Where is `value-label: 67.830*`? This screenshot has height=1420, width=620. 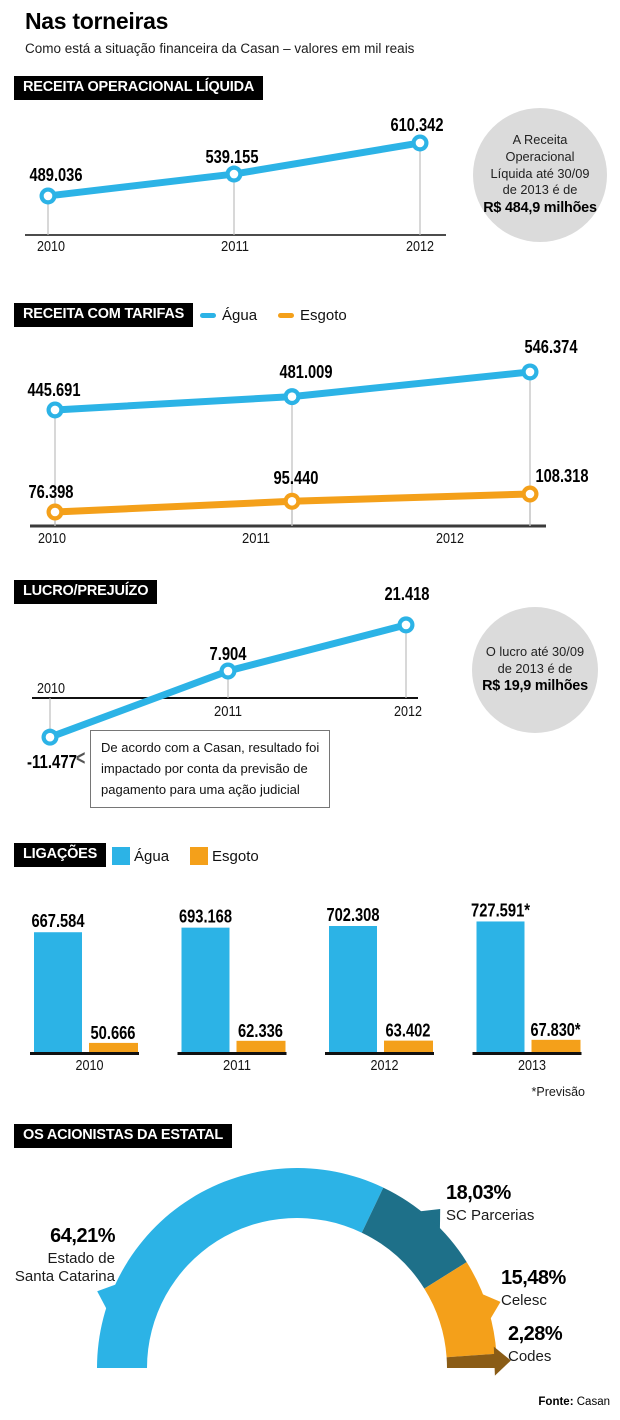
value-label: 67.830* is located at coordinates (556, 1030).